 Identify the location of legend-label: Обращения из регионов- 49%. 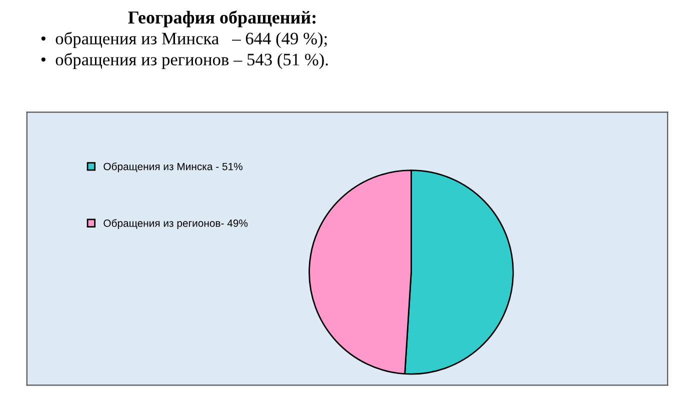
(176, 224).